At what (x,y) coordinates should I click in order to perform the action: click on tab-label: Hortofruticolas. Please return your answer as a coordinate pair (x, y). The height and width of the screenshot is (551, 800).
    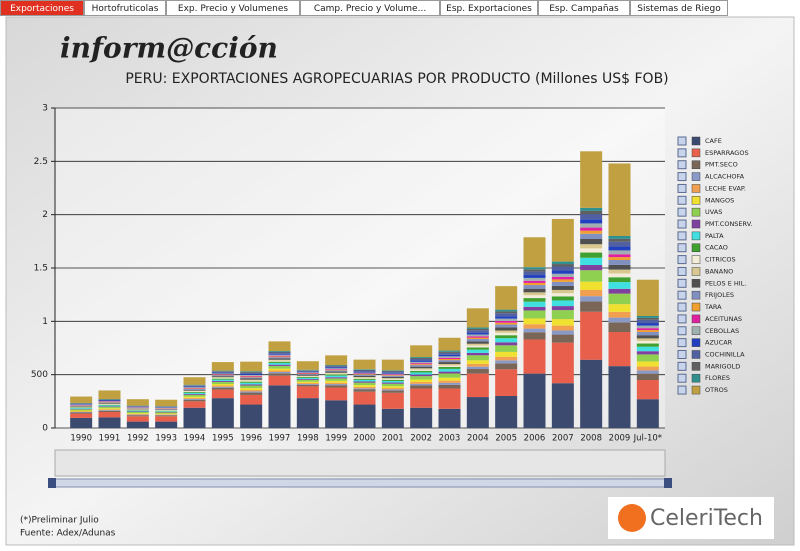
    Looking at the image, I should click on (125, 9).